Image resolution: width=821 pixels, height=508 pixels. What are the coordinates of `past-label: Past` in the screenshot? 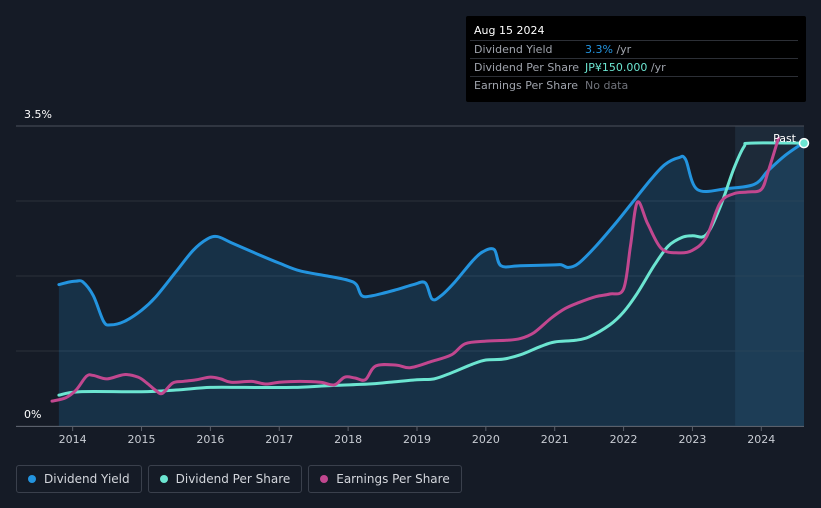 It's located at (785, 138).